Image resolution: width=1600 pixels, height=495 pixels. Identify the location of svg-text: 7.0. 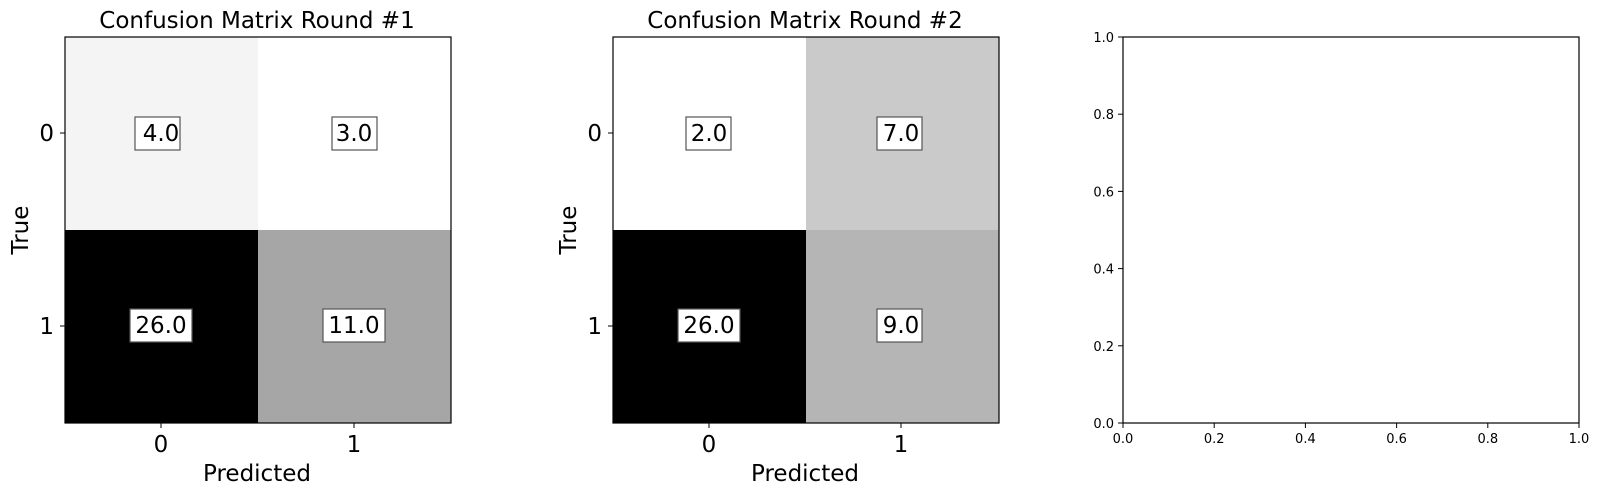
(901, 134).